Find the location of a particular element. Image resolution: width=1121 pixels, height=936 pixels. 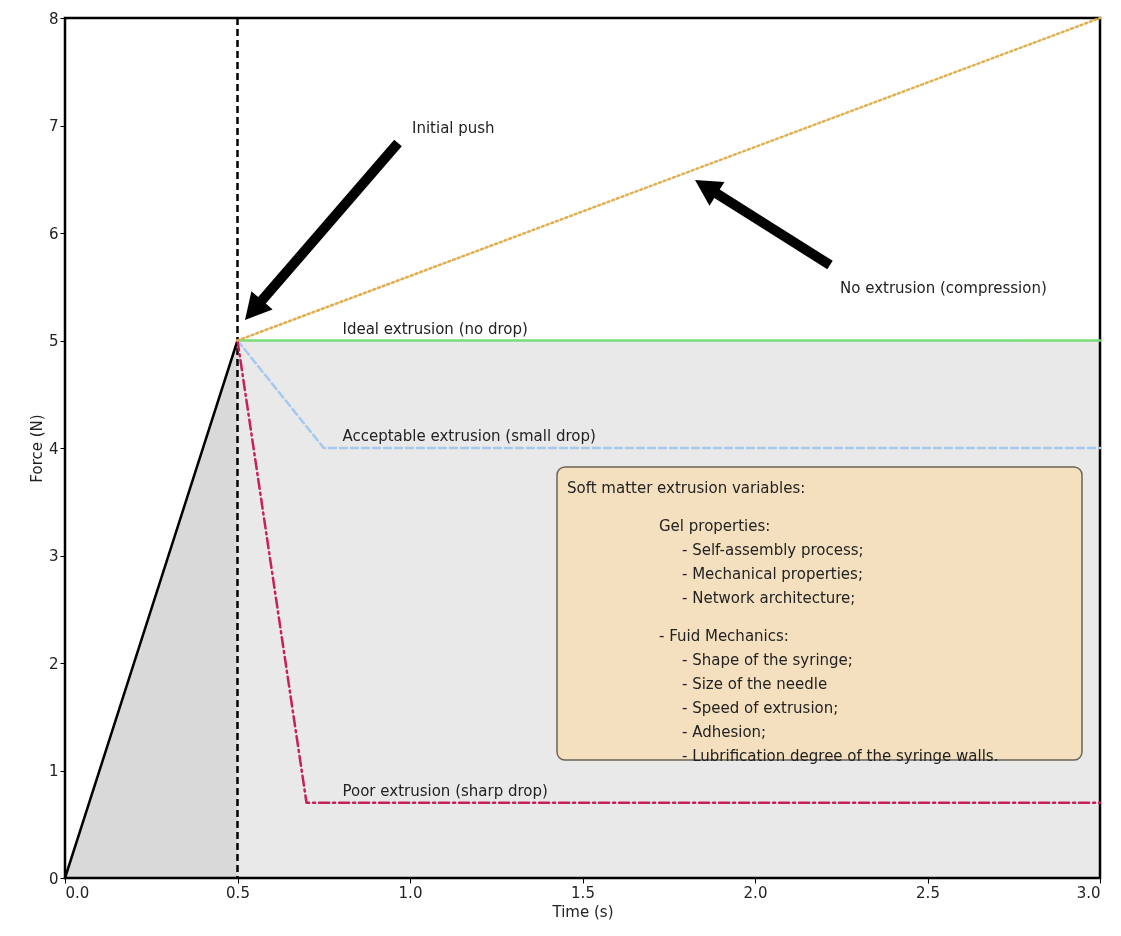

series-label: Acceptable extrusion (small drop) is located at coordinates (469, 436).